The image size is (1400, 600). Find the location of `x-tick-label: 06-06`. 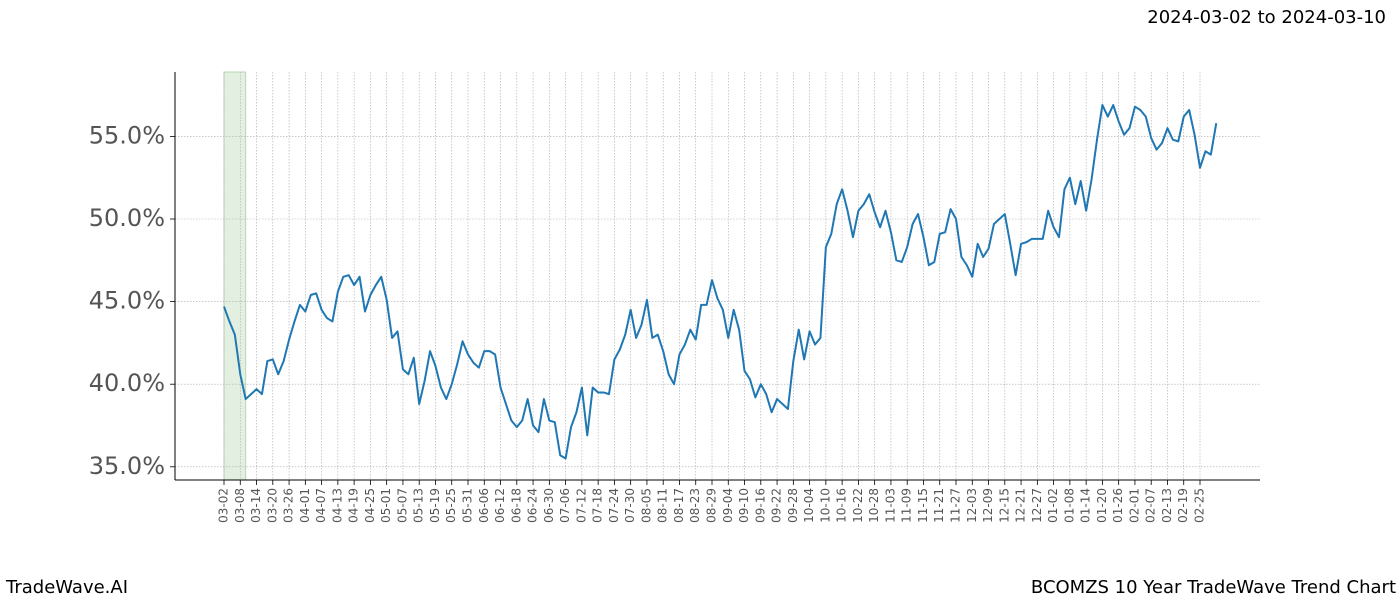

x-tick-label: 06-06 is located at coordinates (484, 505).